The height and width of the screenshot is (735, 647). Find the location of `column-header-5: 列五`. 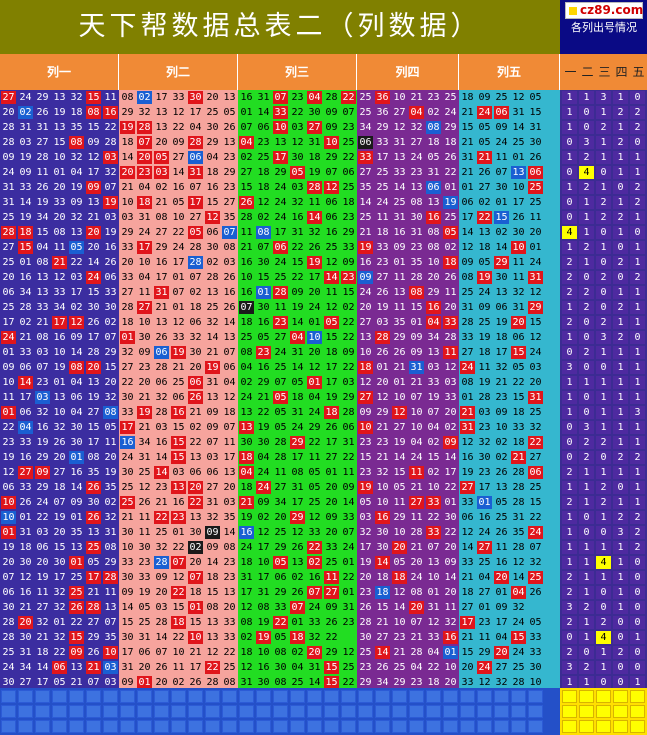

column-header-5: 列五 is located at coordinates (509, 72).